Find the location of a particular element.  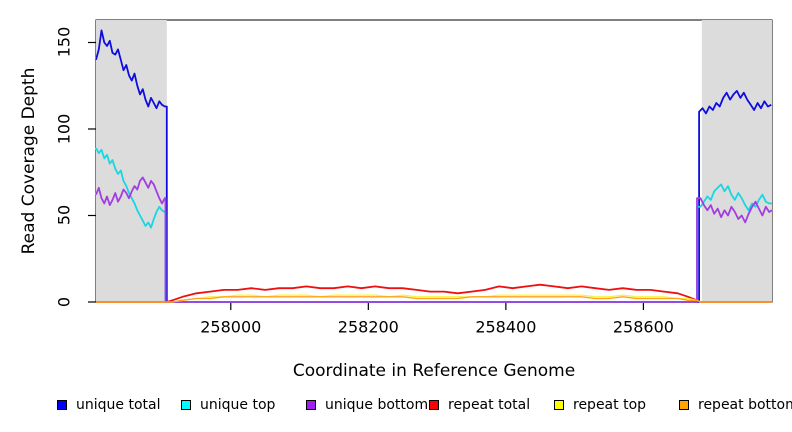

x-tick-label: 258600 is located at coordinates (643, 327).